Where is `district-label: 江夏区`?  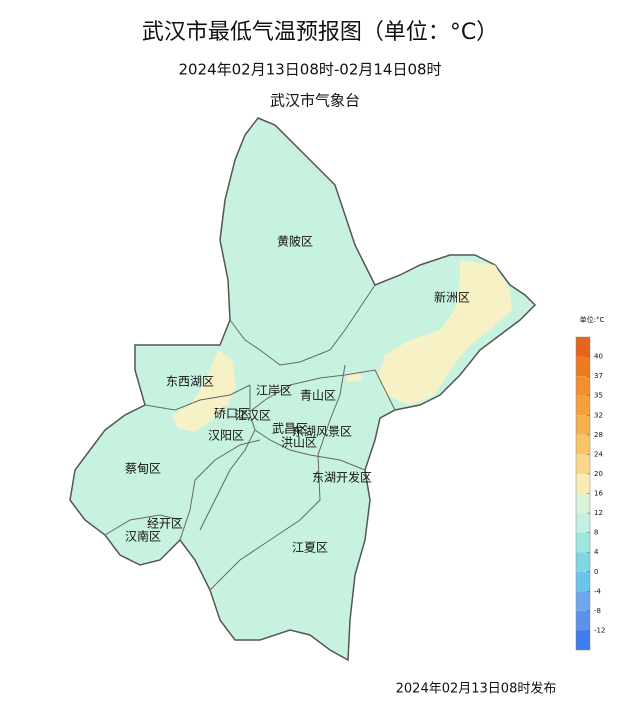
district-label: 江夏区 is located at coordinates (310, 548).